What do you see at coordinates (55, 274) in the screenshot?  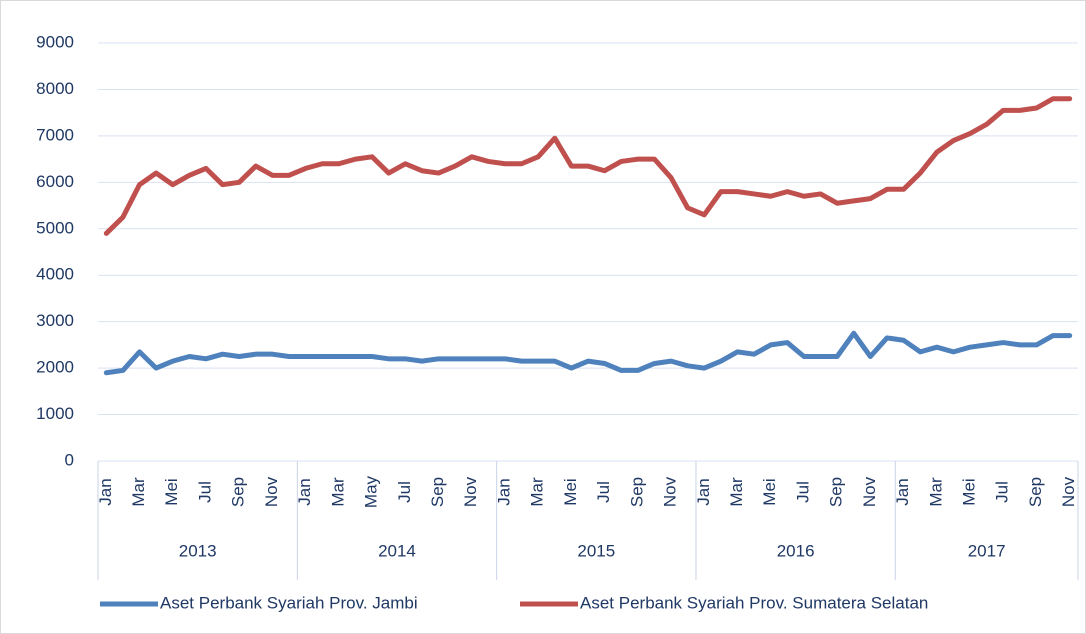 I see `y-tick-label: 4000` at bounding box center [55, 274].